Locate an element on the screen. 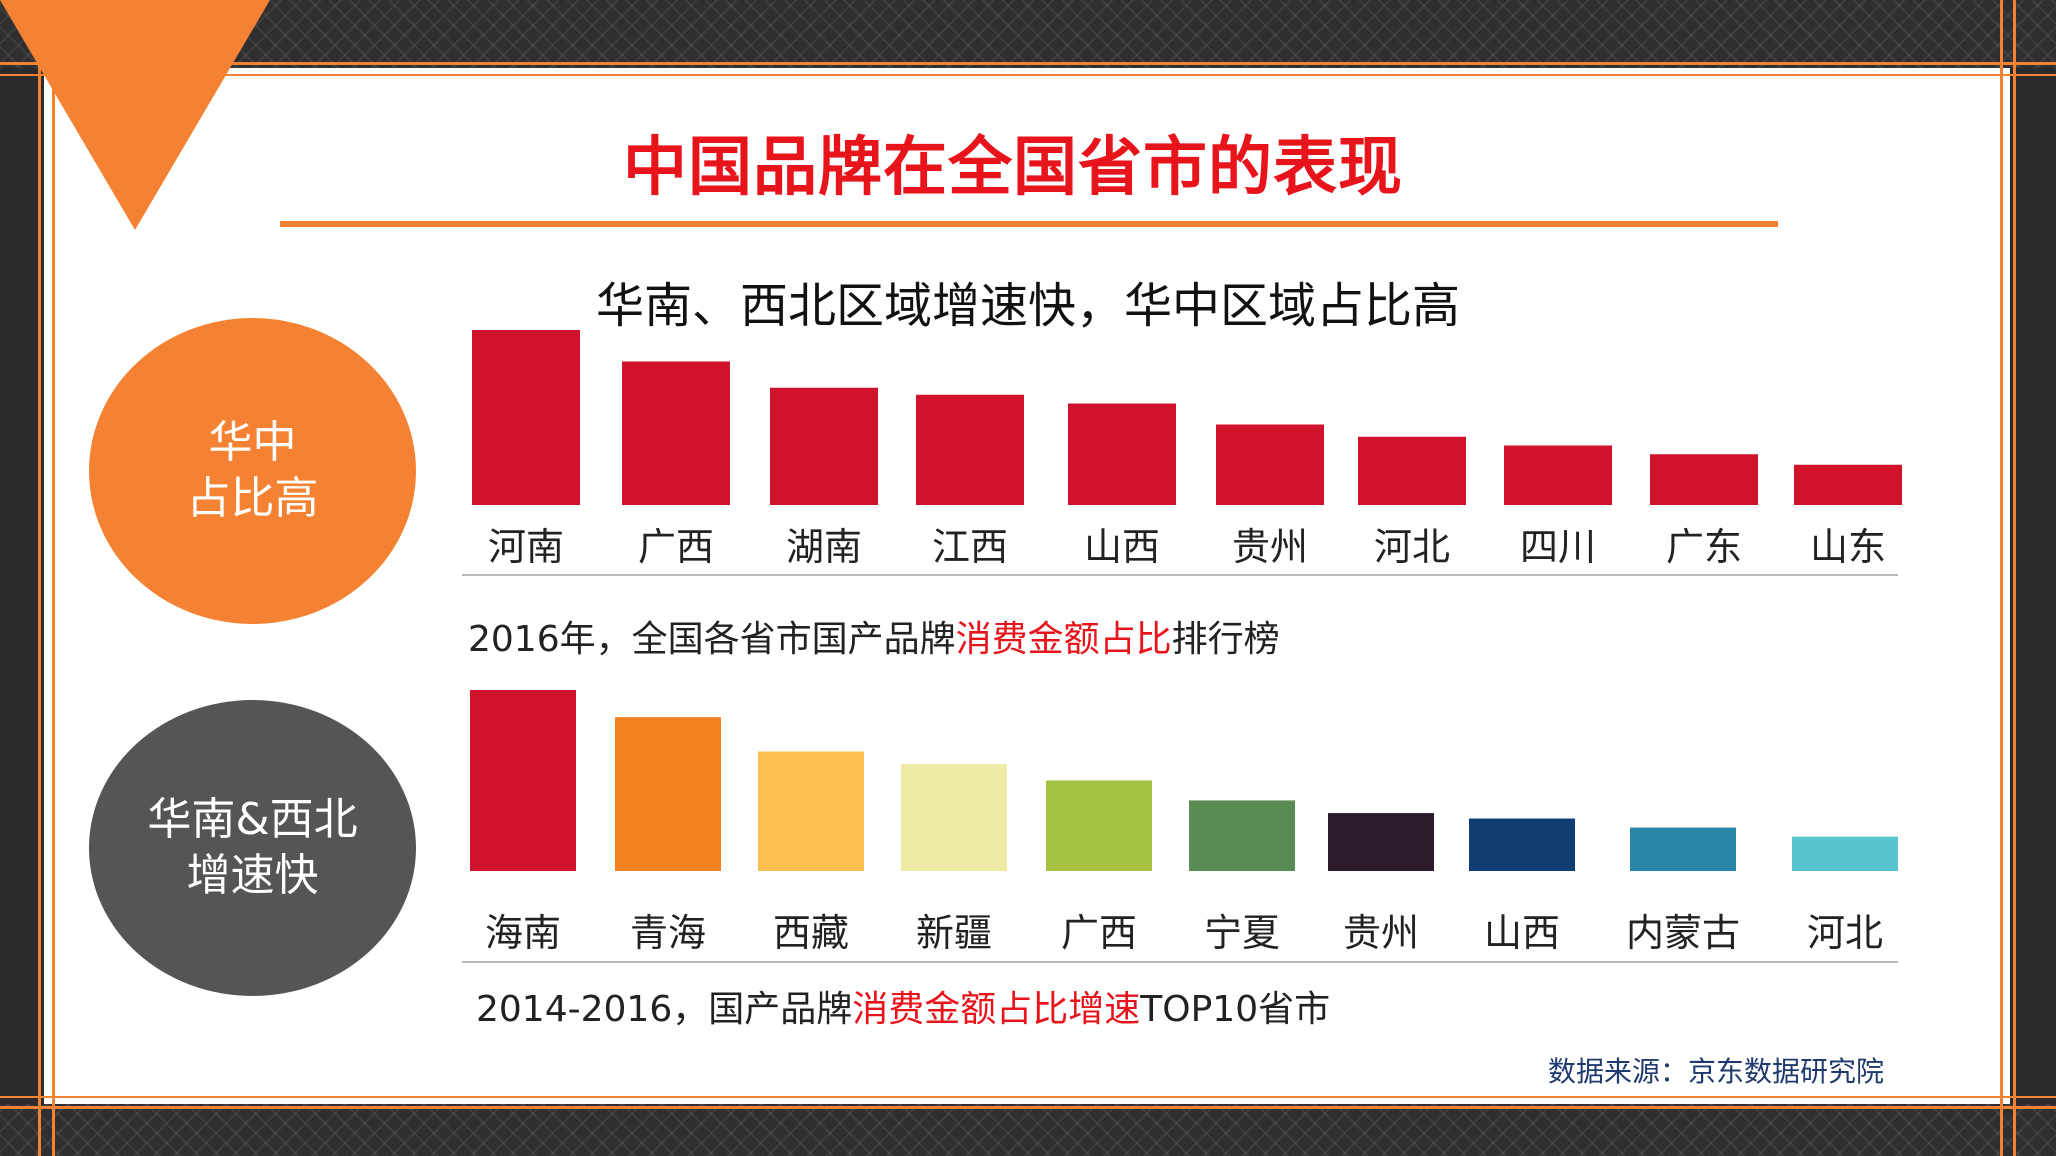 This screenshot has width=2056, height=1156. chart-2-category-label-10: 河北 is located at coordinates (1845, 933).